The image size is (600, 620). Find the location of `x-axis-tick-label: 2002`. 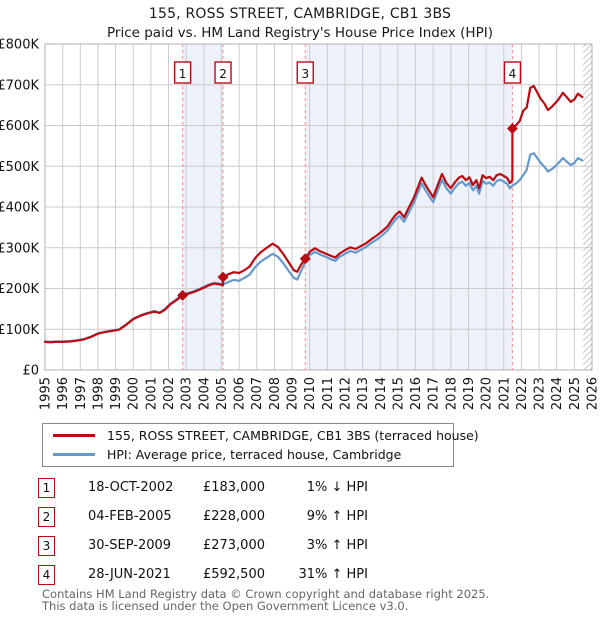

x-axis-tick-label: 2002 is located at coordinates (169, 393).